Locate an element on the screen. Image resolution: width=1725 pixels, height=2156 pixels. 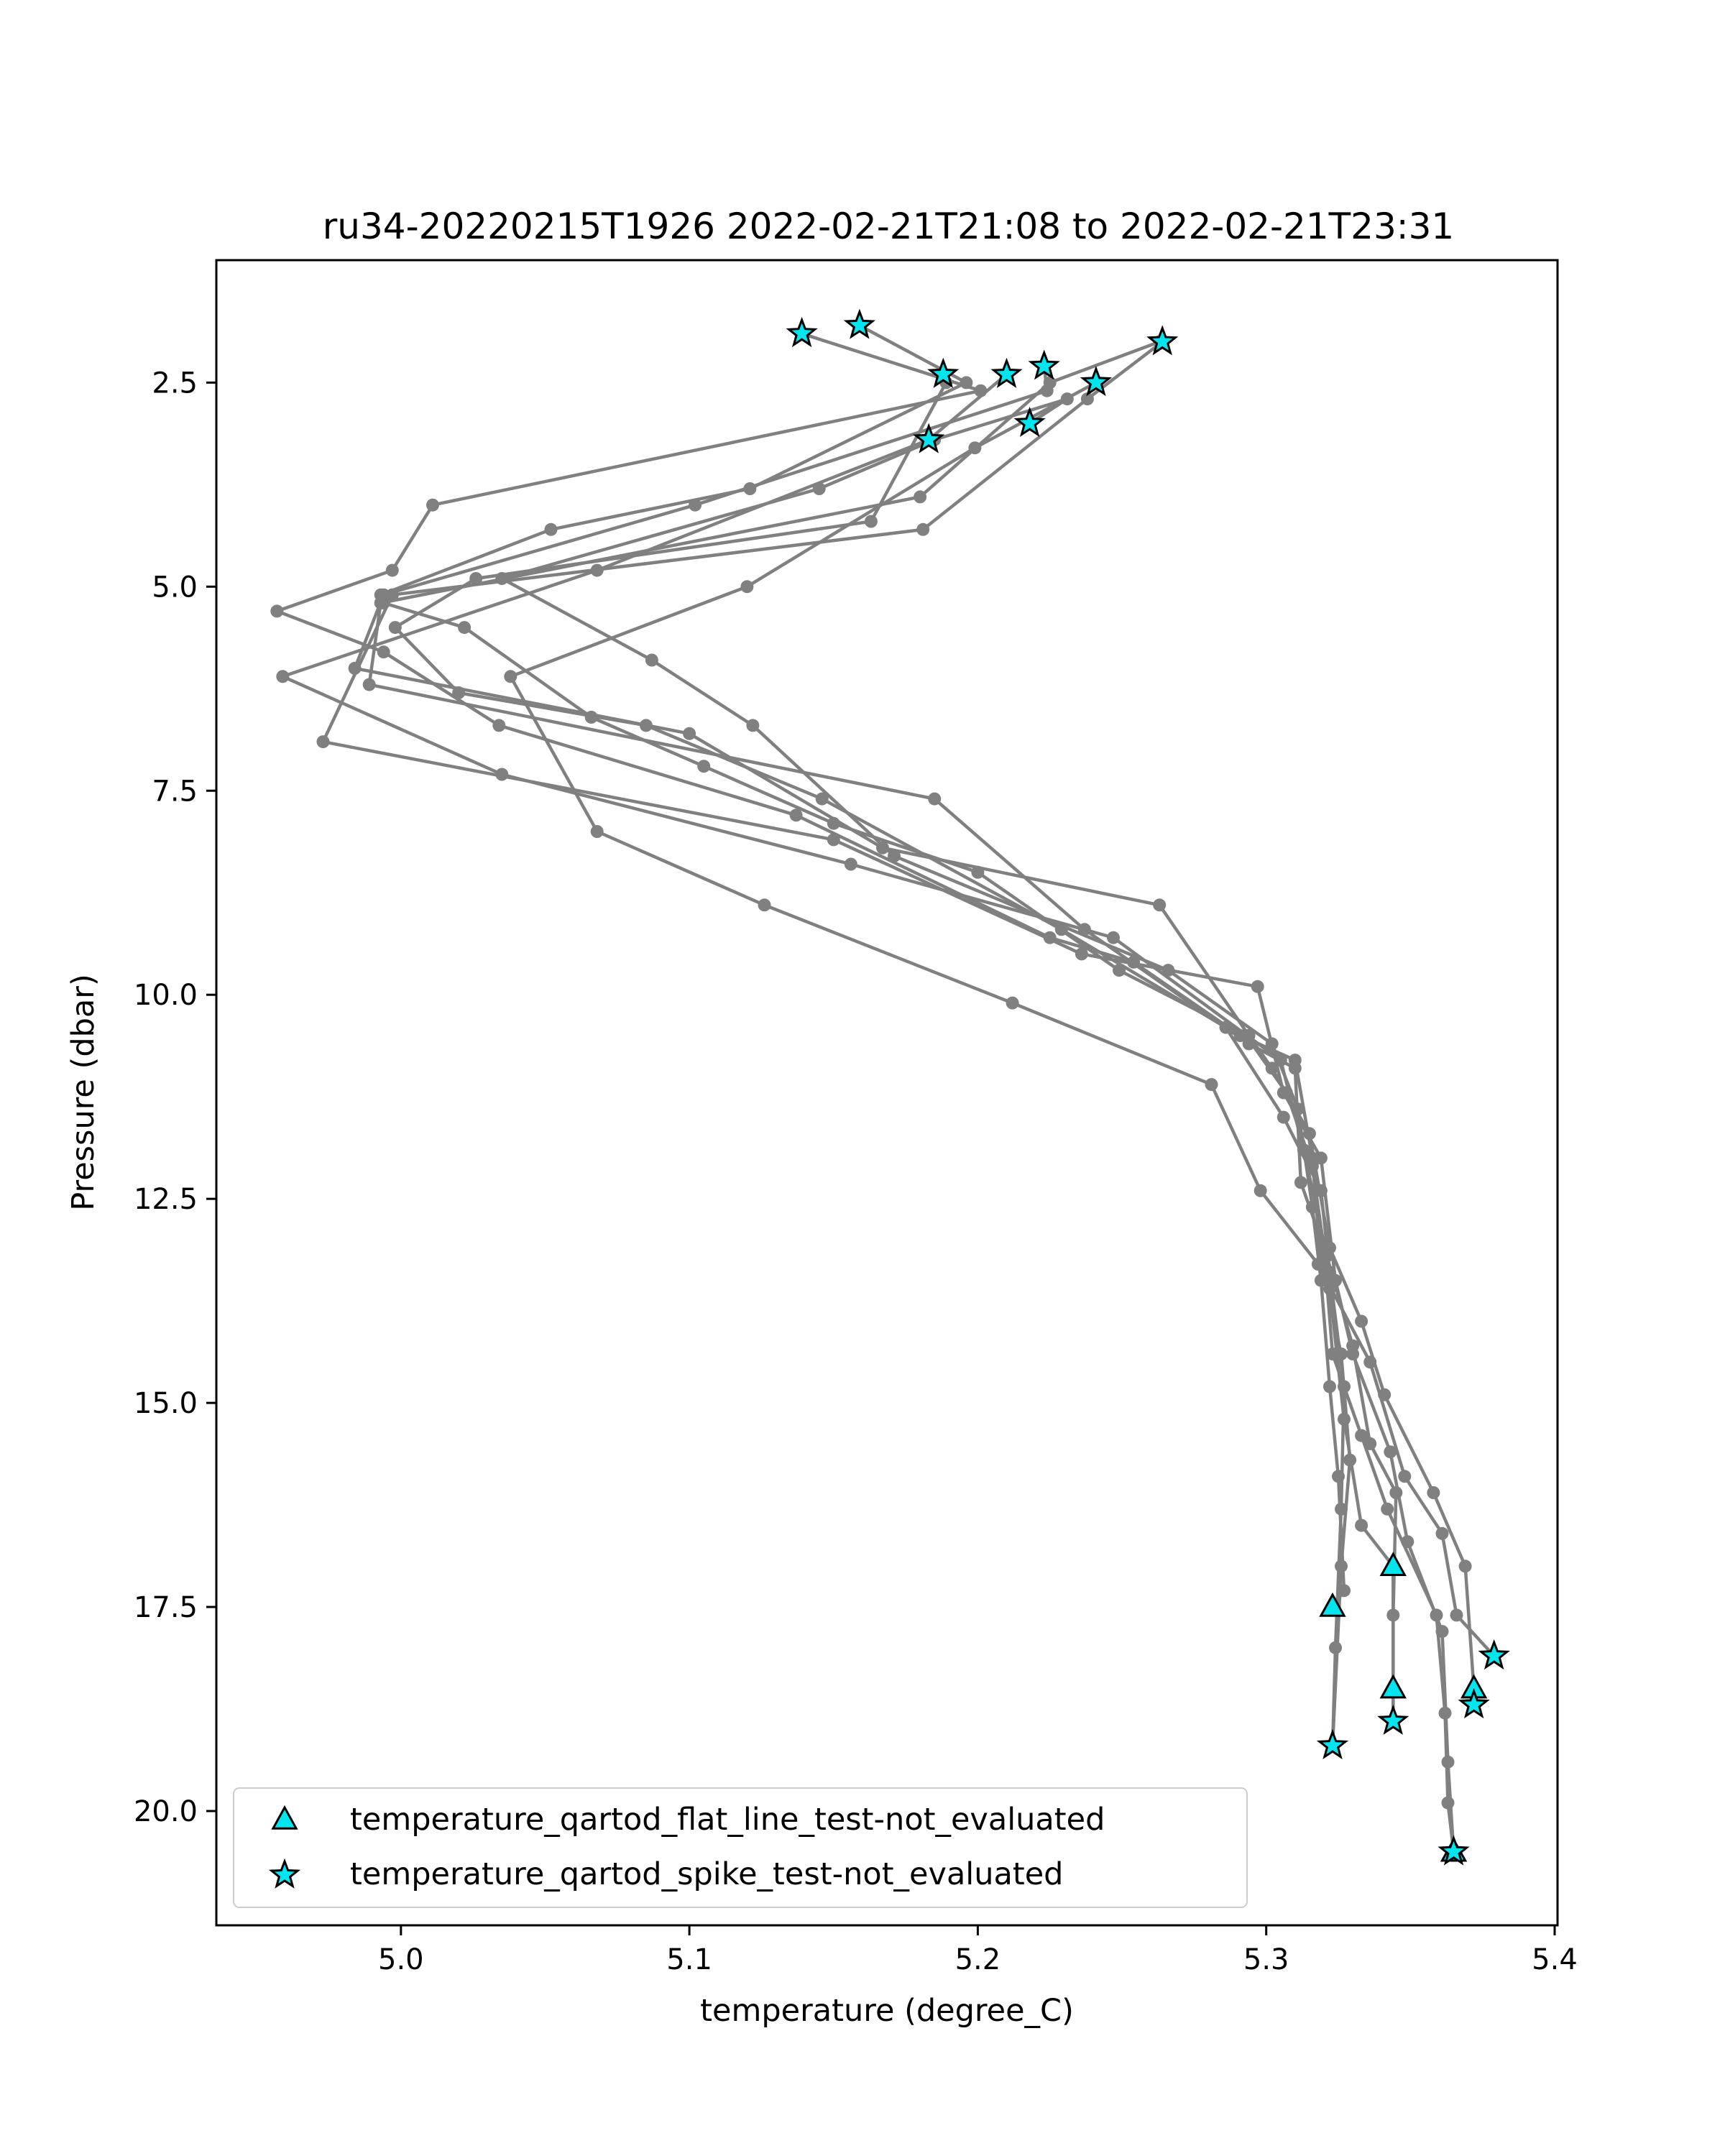
y-tick-label: 2.5 is located at coordinates (175, 384).